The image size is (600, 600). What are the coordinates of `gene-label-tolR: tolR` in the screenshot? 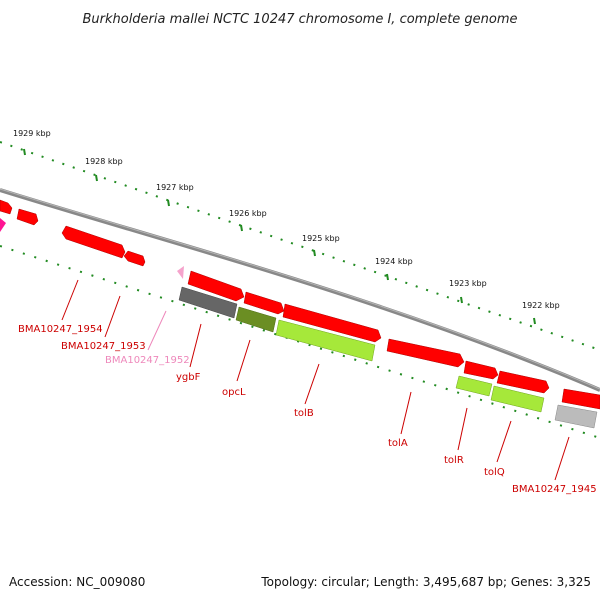 It's located at (454, 460).